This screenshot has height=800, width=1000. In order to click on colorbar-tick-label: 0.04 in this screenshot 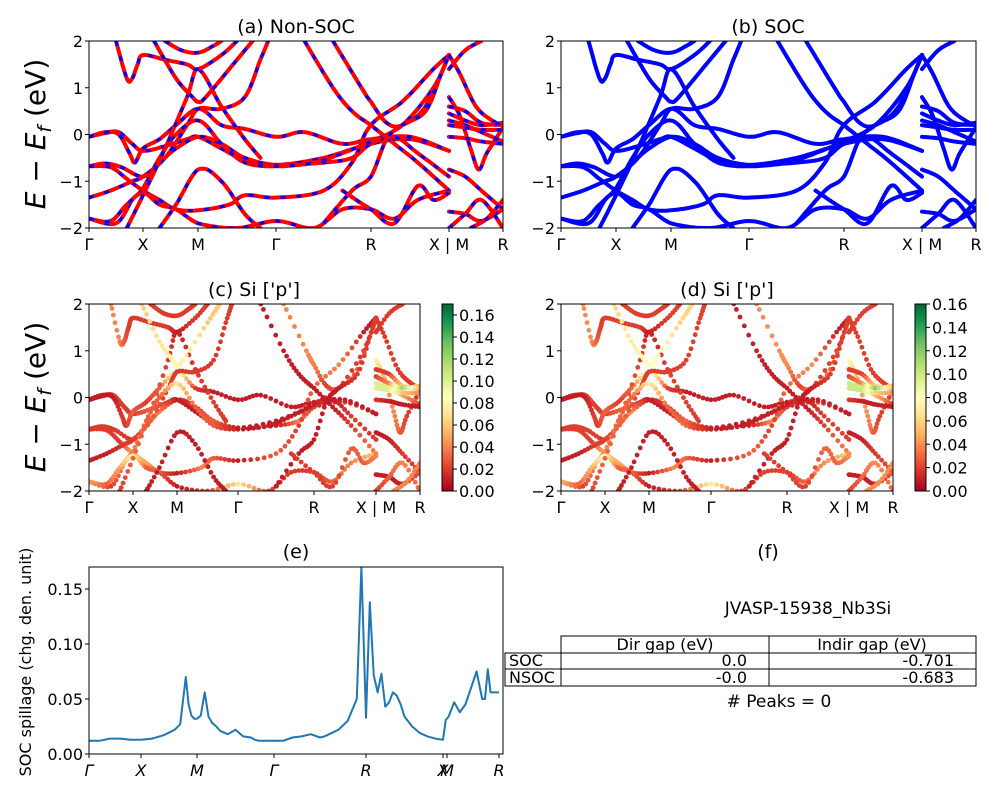, I will do `click(950, 444)`.